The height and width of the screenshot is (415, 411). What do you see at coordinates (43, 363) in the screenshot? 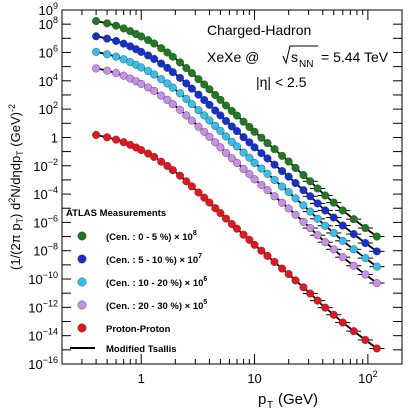
I see `y-tick-label: 10⁻¹⁶` at bounding box center [43, 363].